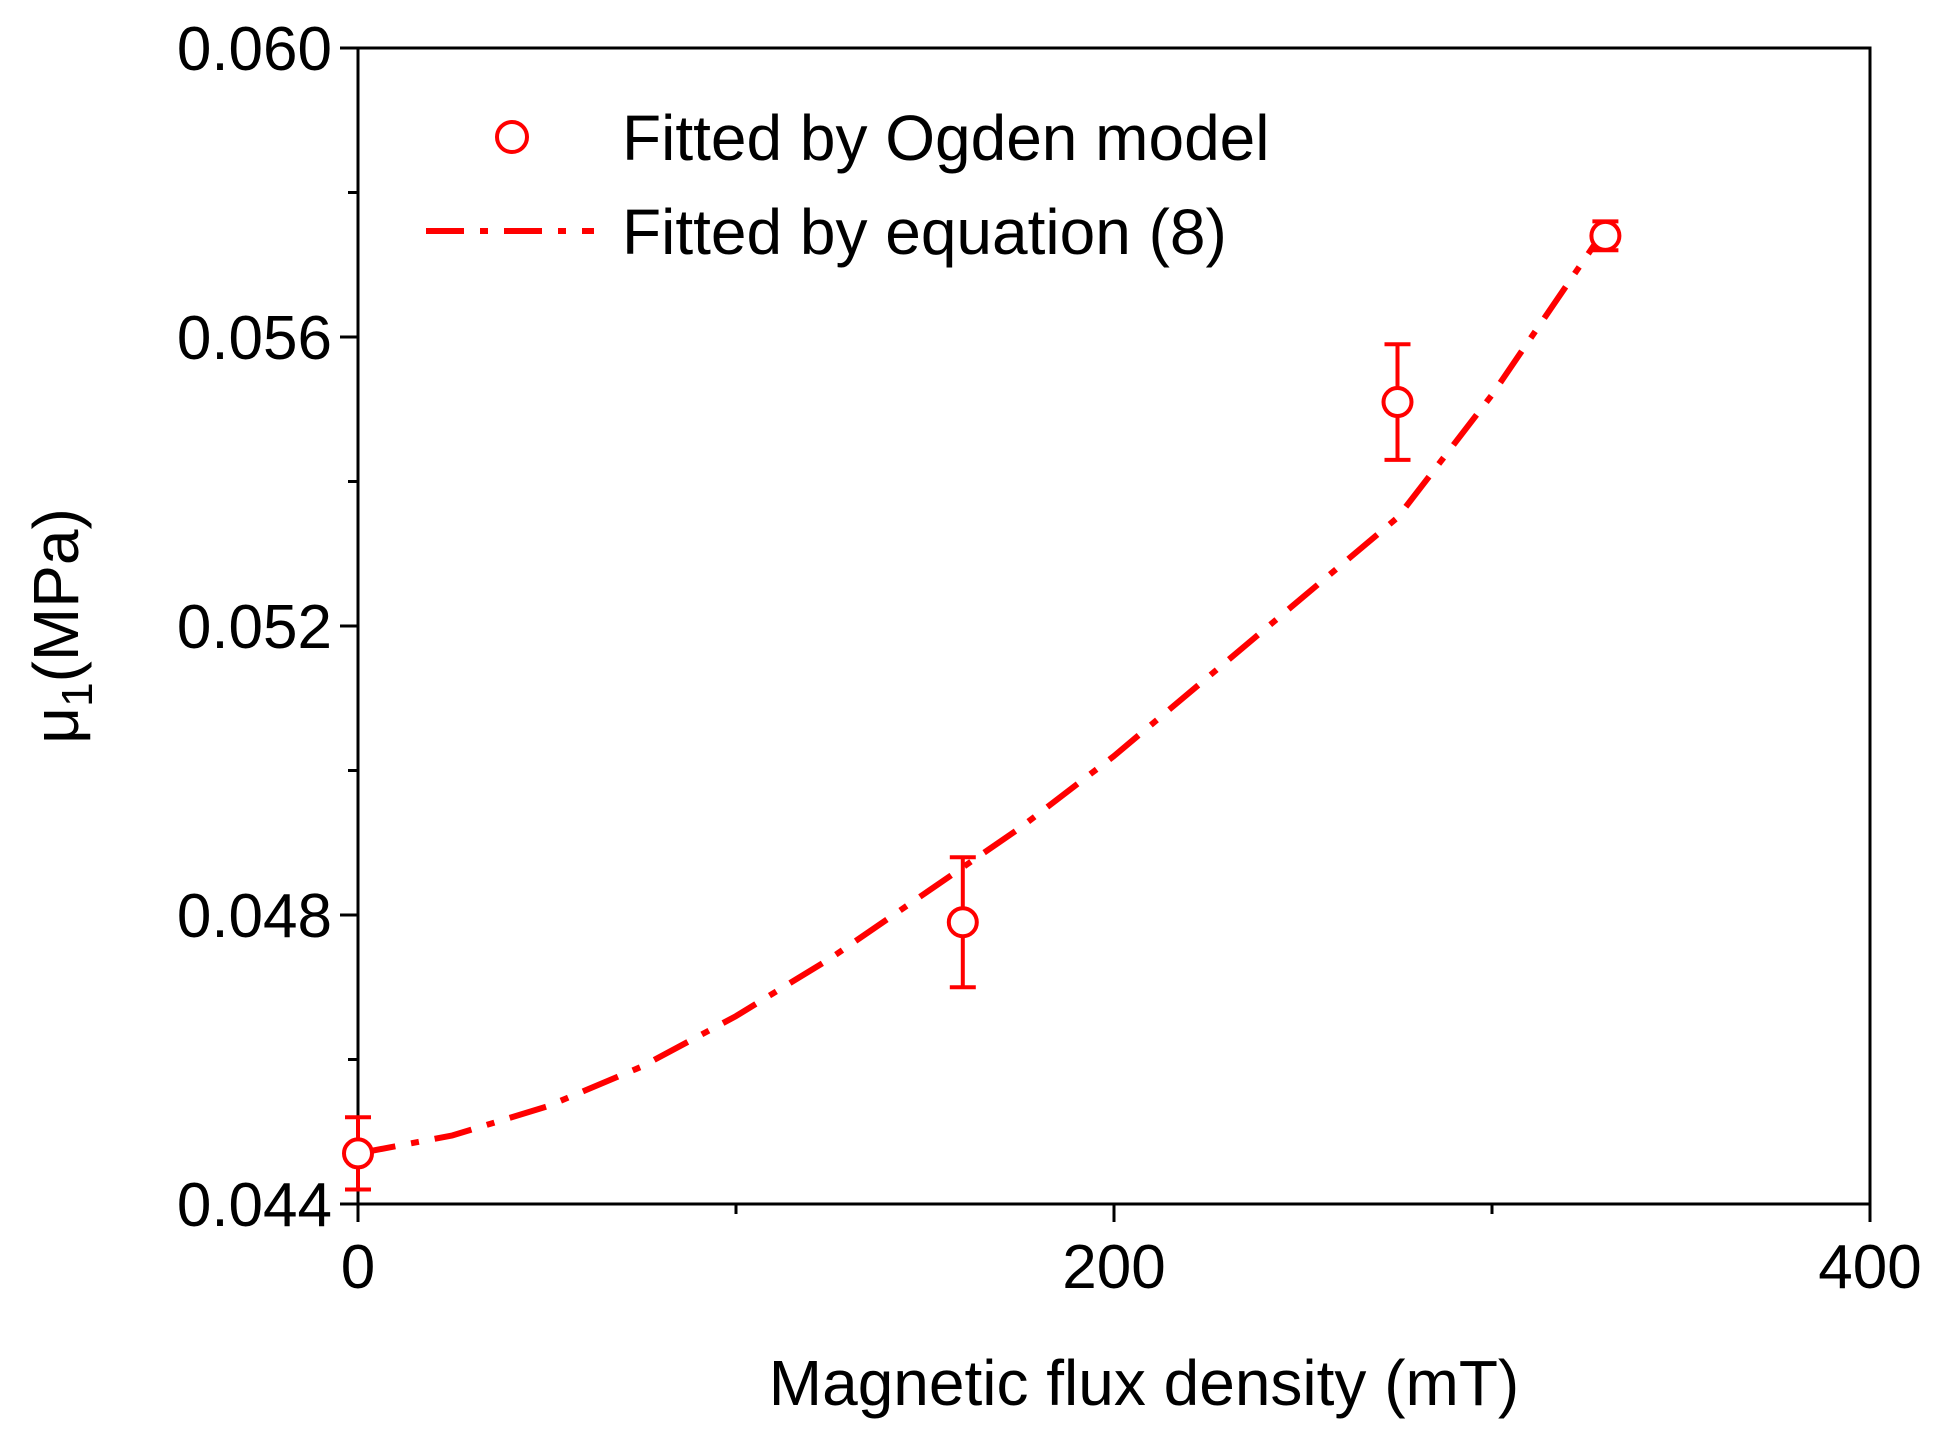 The height and width of the screenshot is (1437, 1938). Describe the element at coordinates (254, 49) in the screenshot. I see `y-tick-label: 0.060` at that location.